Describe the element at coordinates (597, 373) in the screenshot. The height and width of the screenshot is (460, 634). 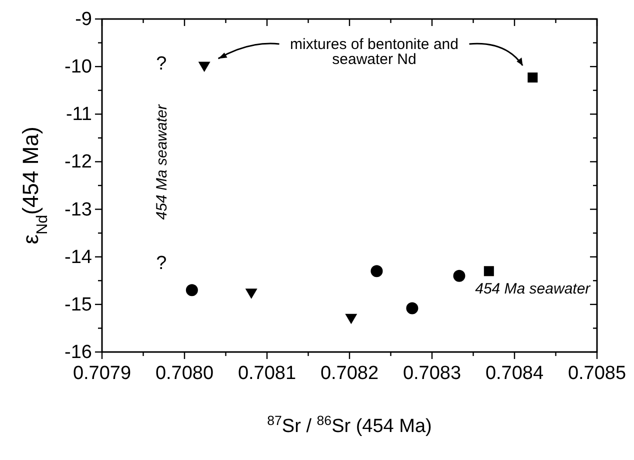
I see `x-tick-label: 0.7085` at that location.